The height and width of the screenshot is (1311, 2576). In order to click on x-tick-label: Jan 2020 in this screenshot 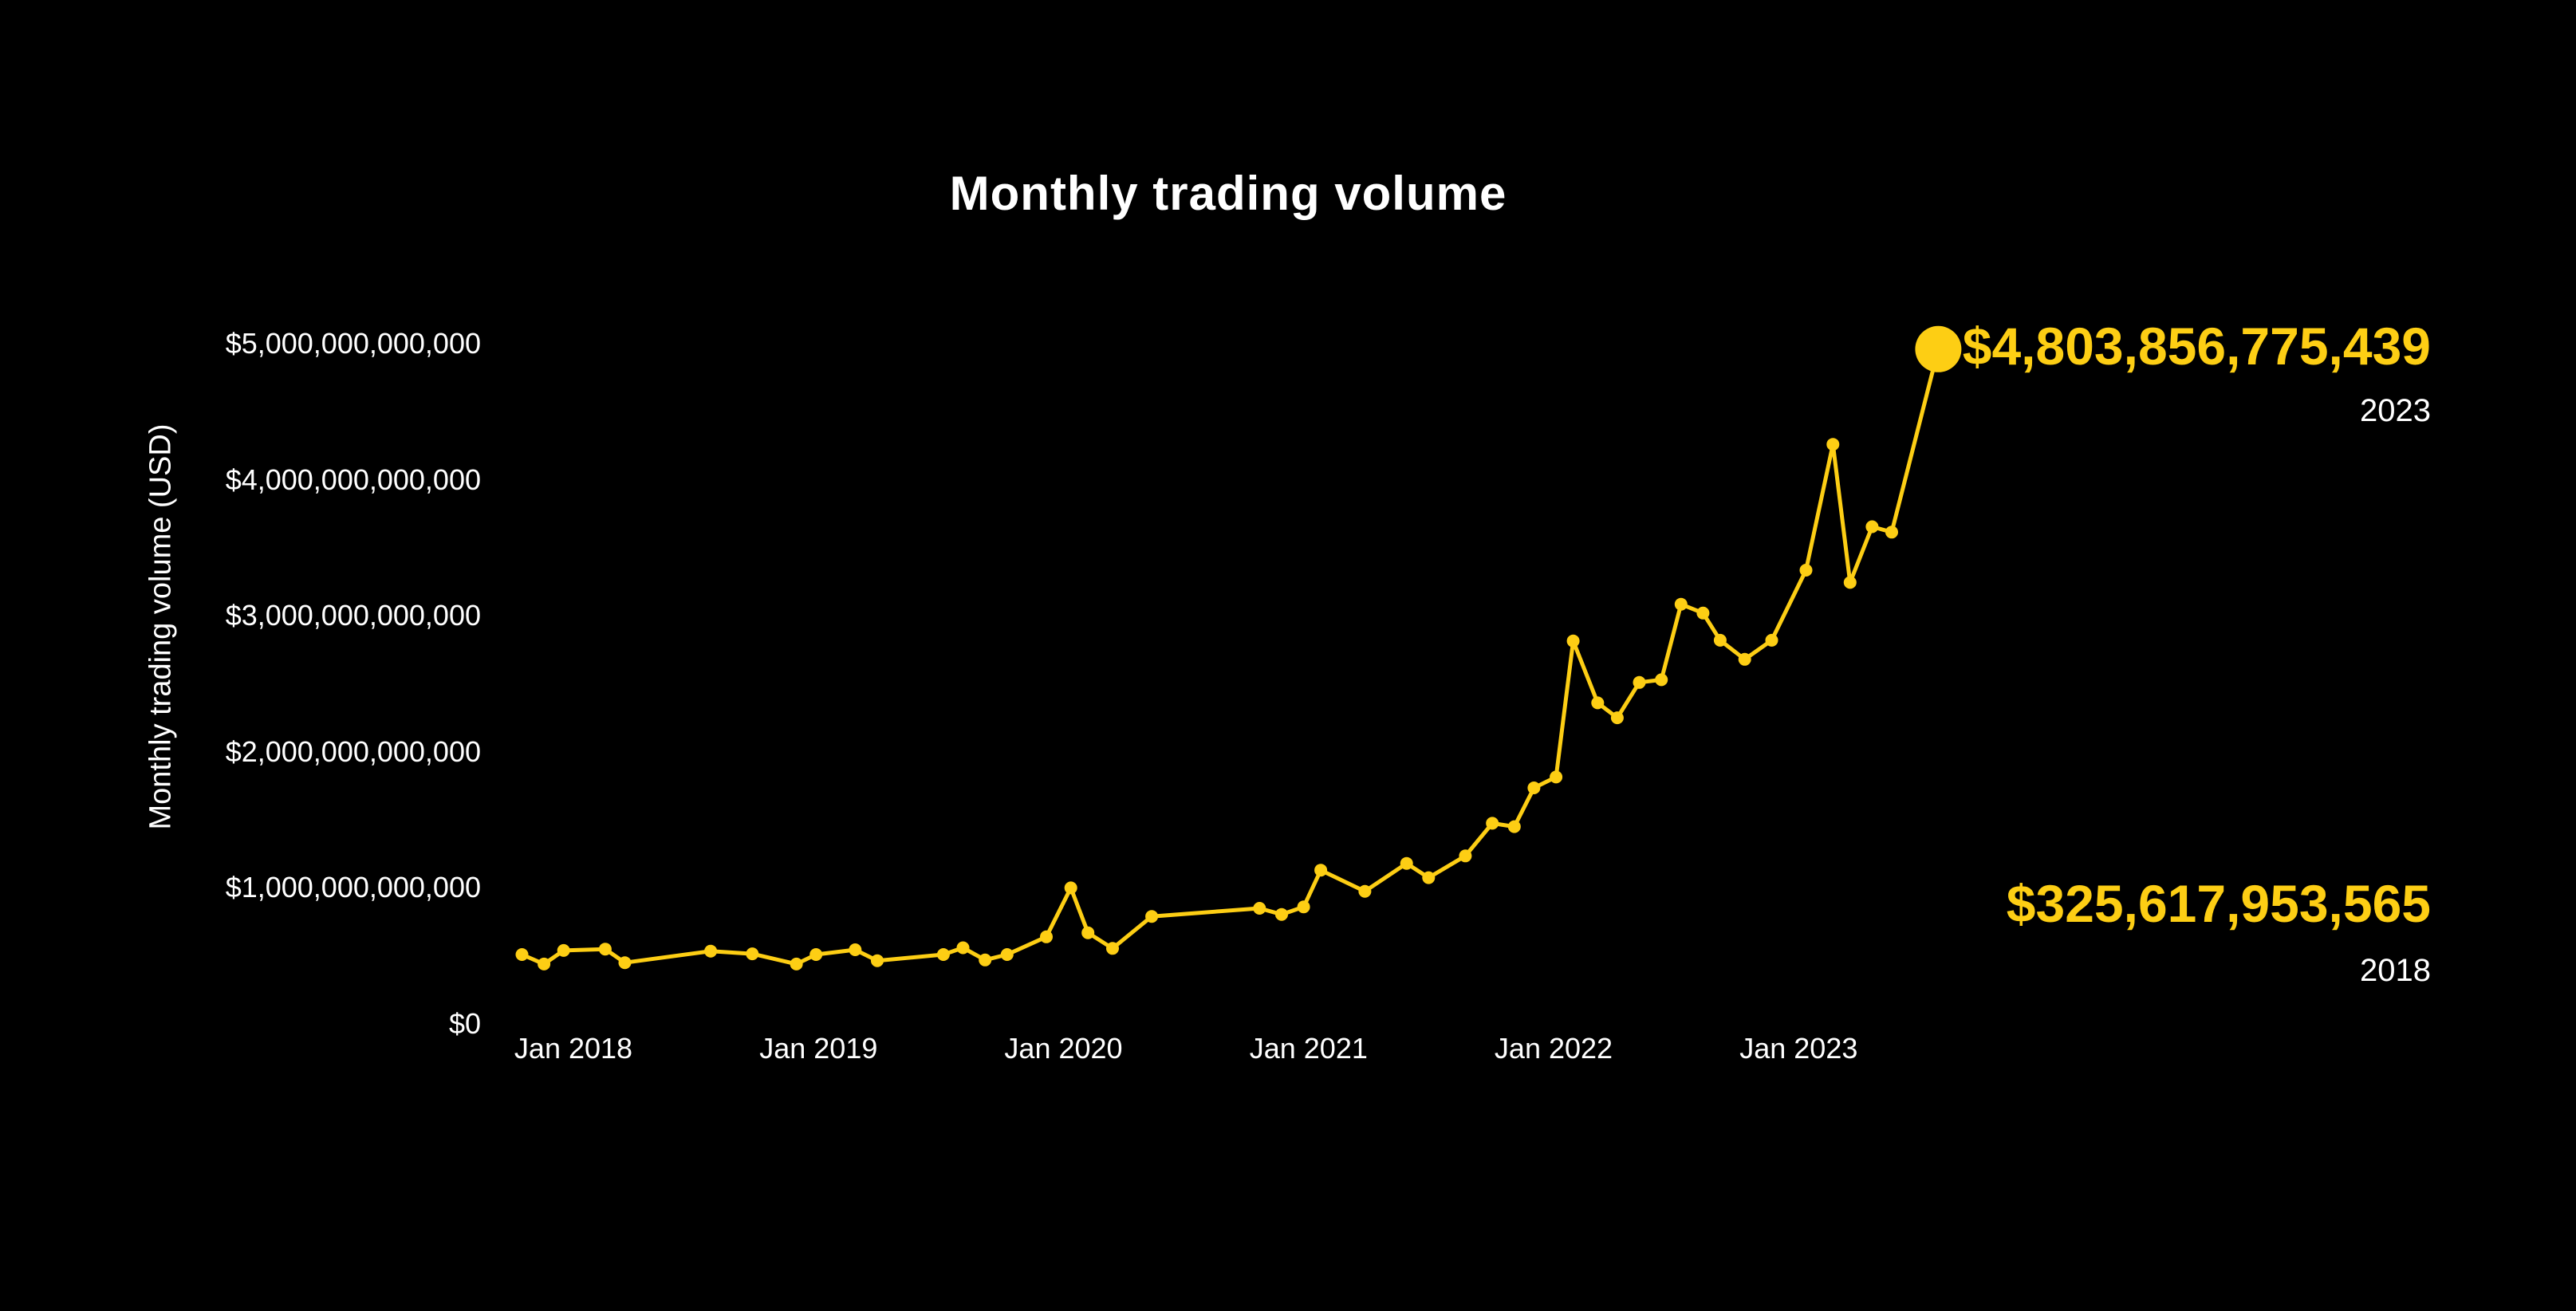, I will do `click(1063, 1048)`.